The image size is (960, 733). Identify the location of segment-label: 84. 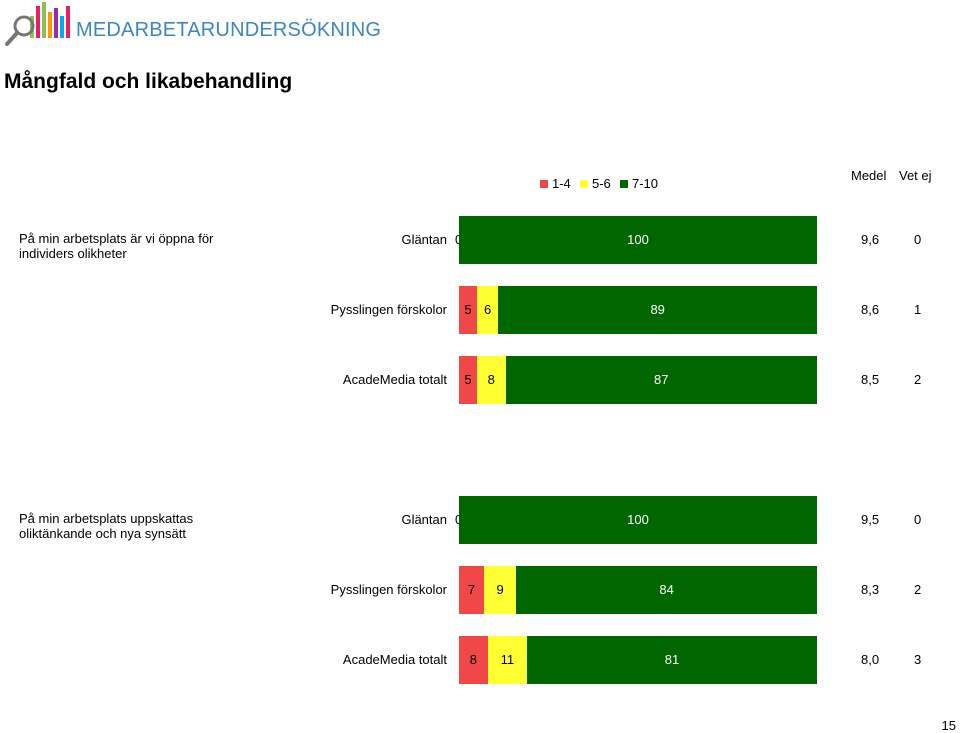
(666, 589).